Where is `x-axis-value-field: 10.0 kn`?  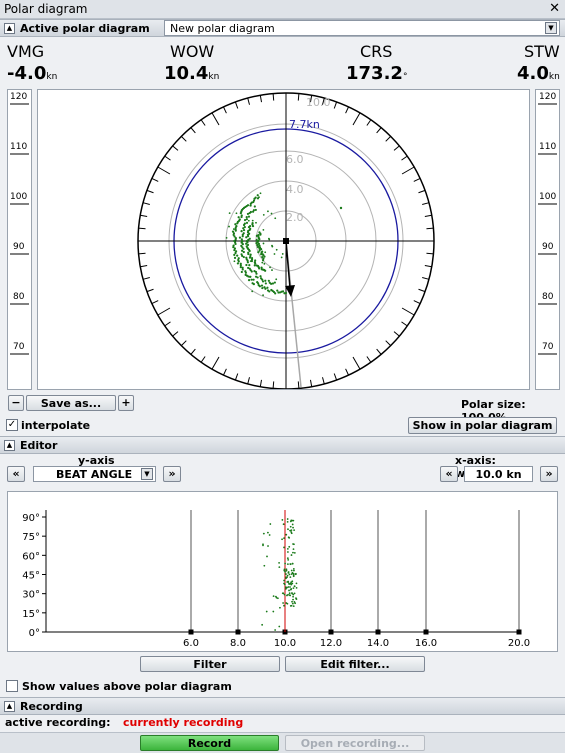 x-axis-value-field: 10.0 kn is located at coordinates (498, 474).